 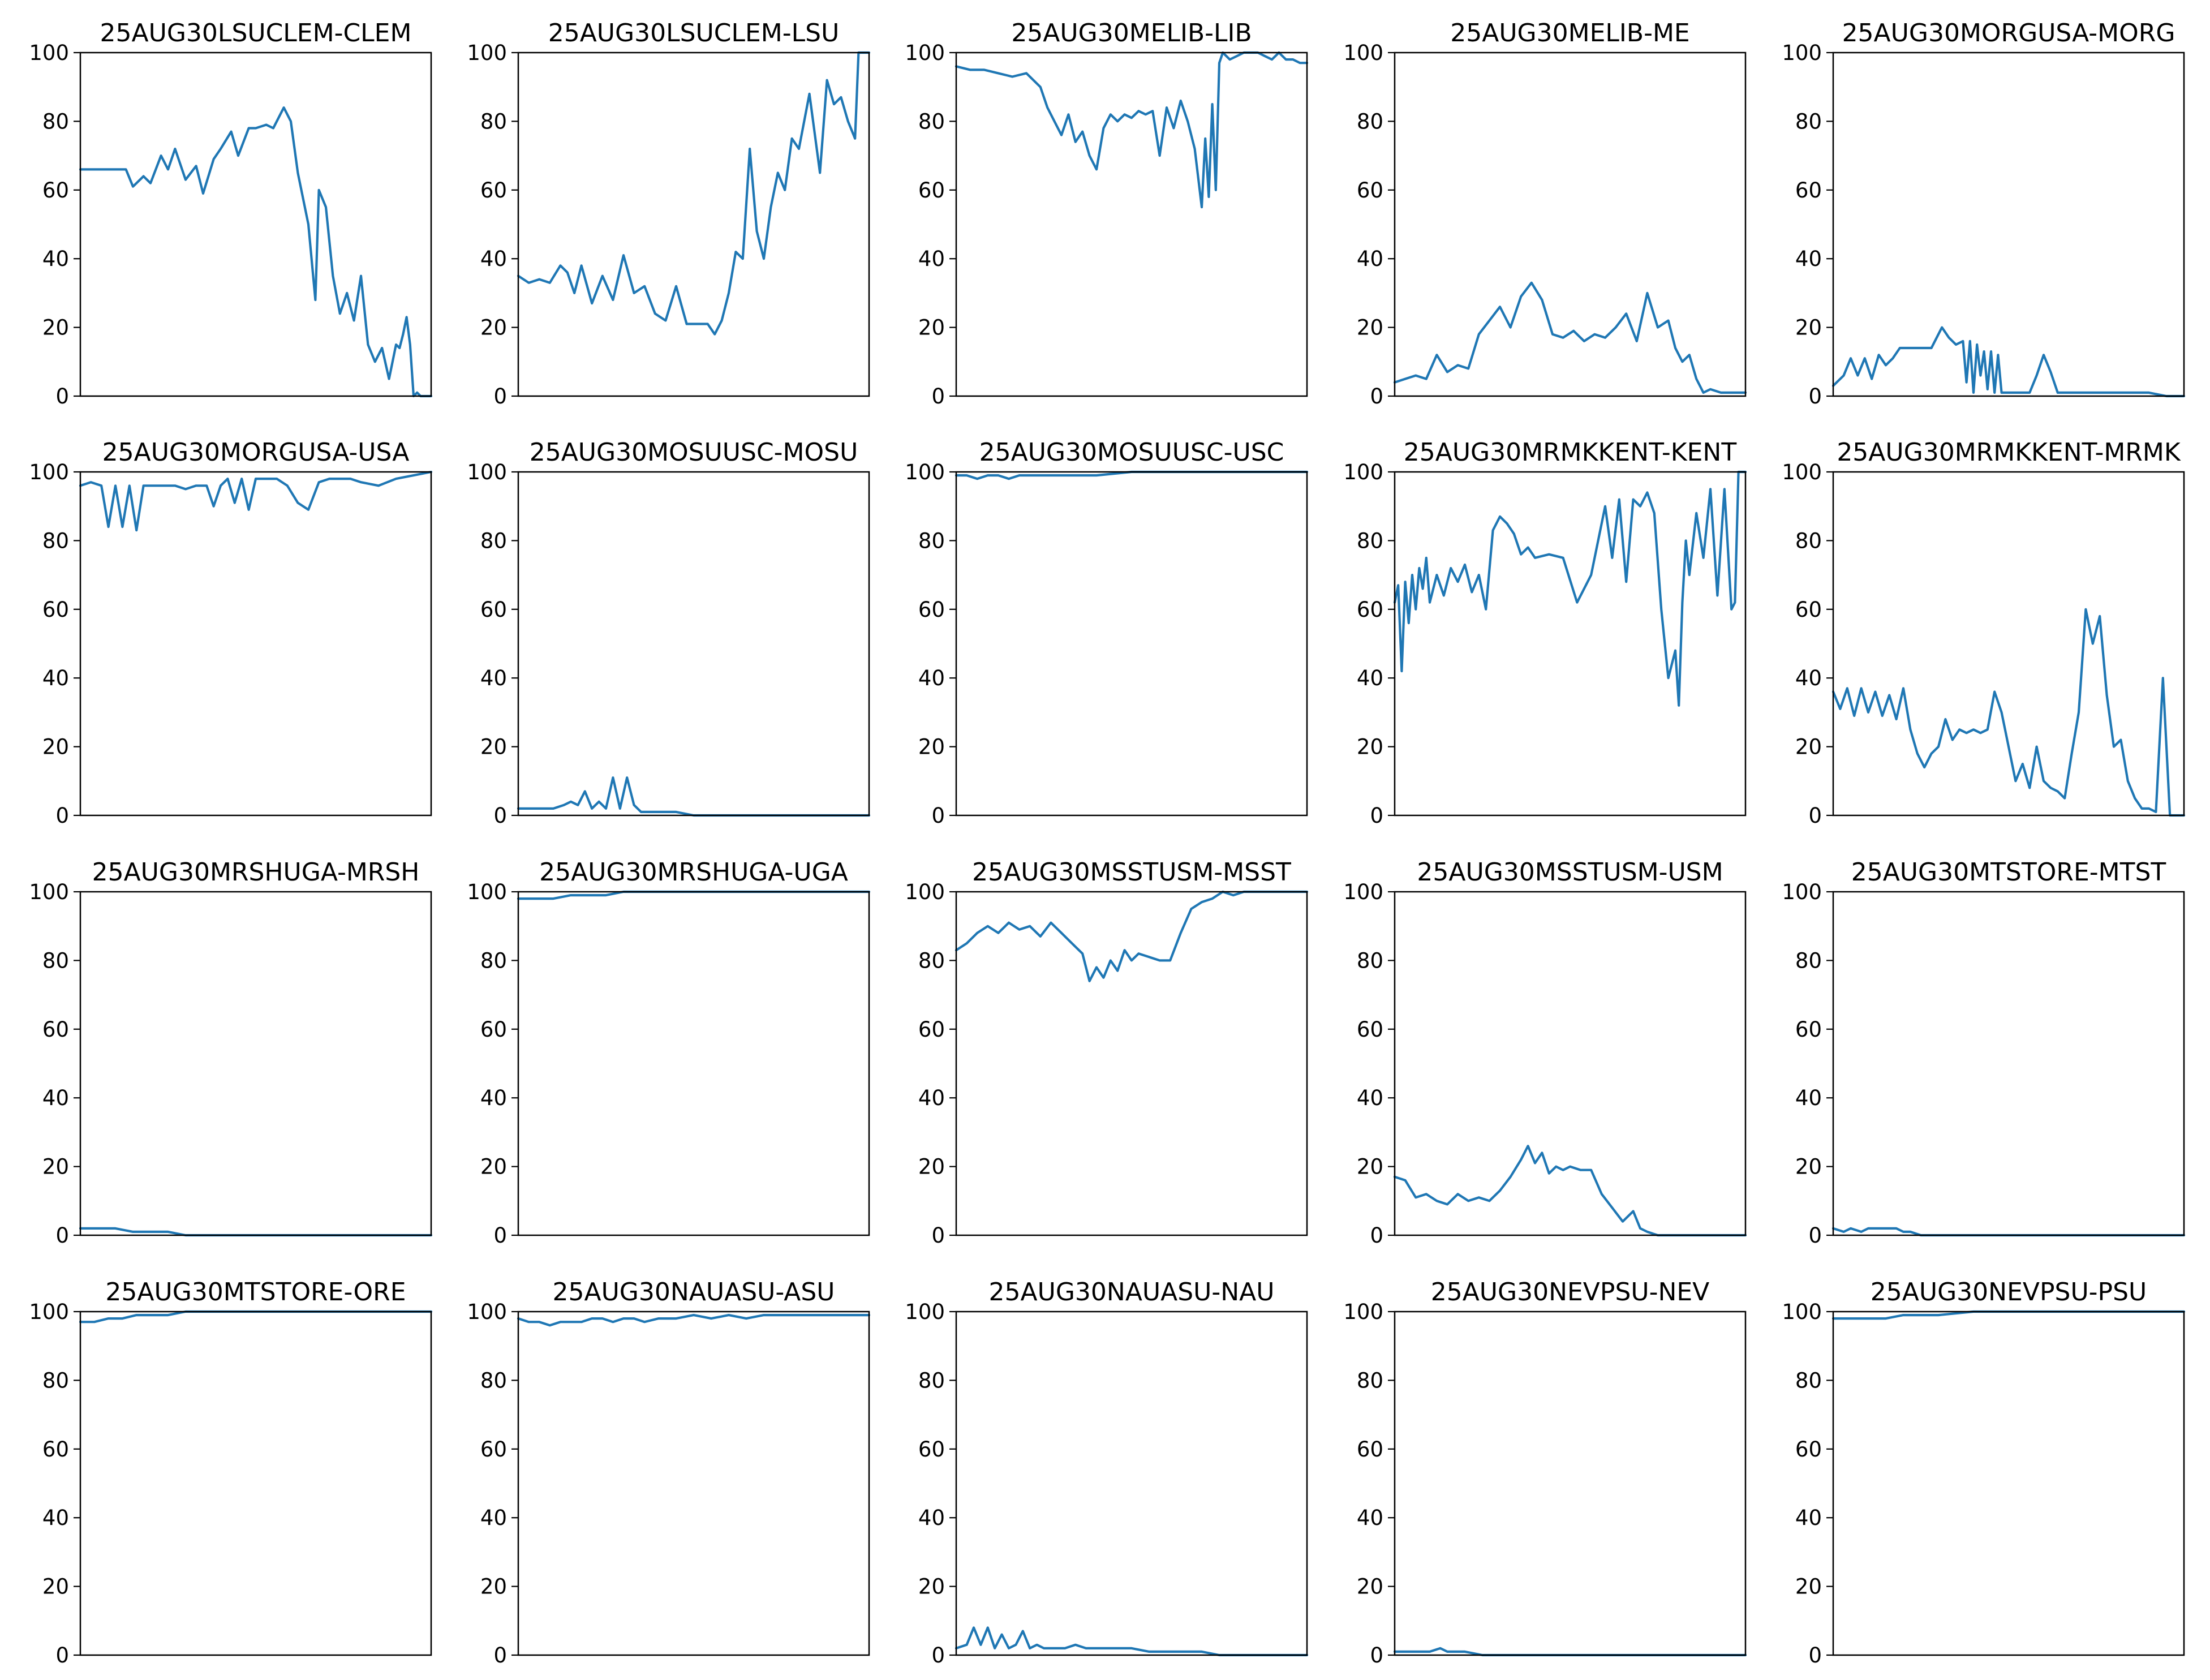 What do you see at coordinates (1569, 33) in the screenshot?
I see `chart-title: 25AUG30MELIB-ME` at bounding box center [1569, 33].